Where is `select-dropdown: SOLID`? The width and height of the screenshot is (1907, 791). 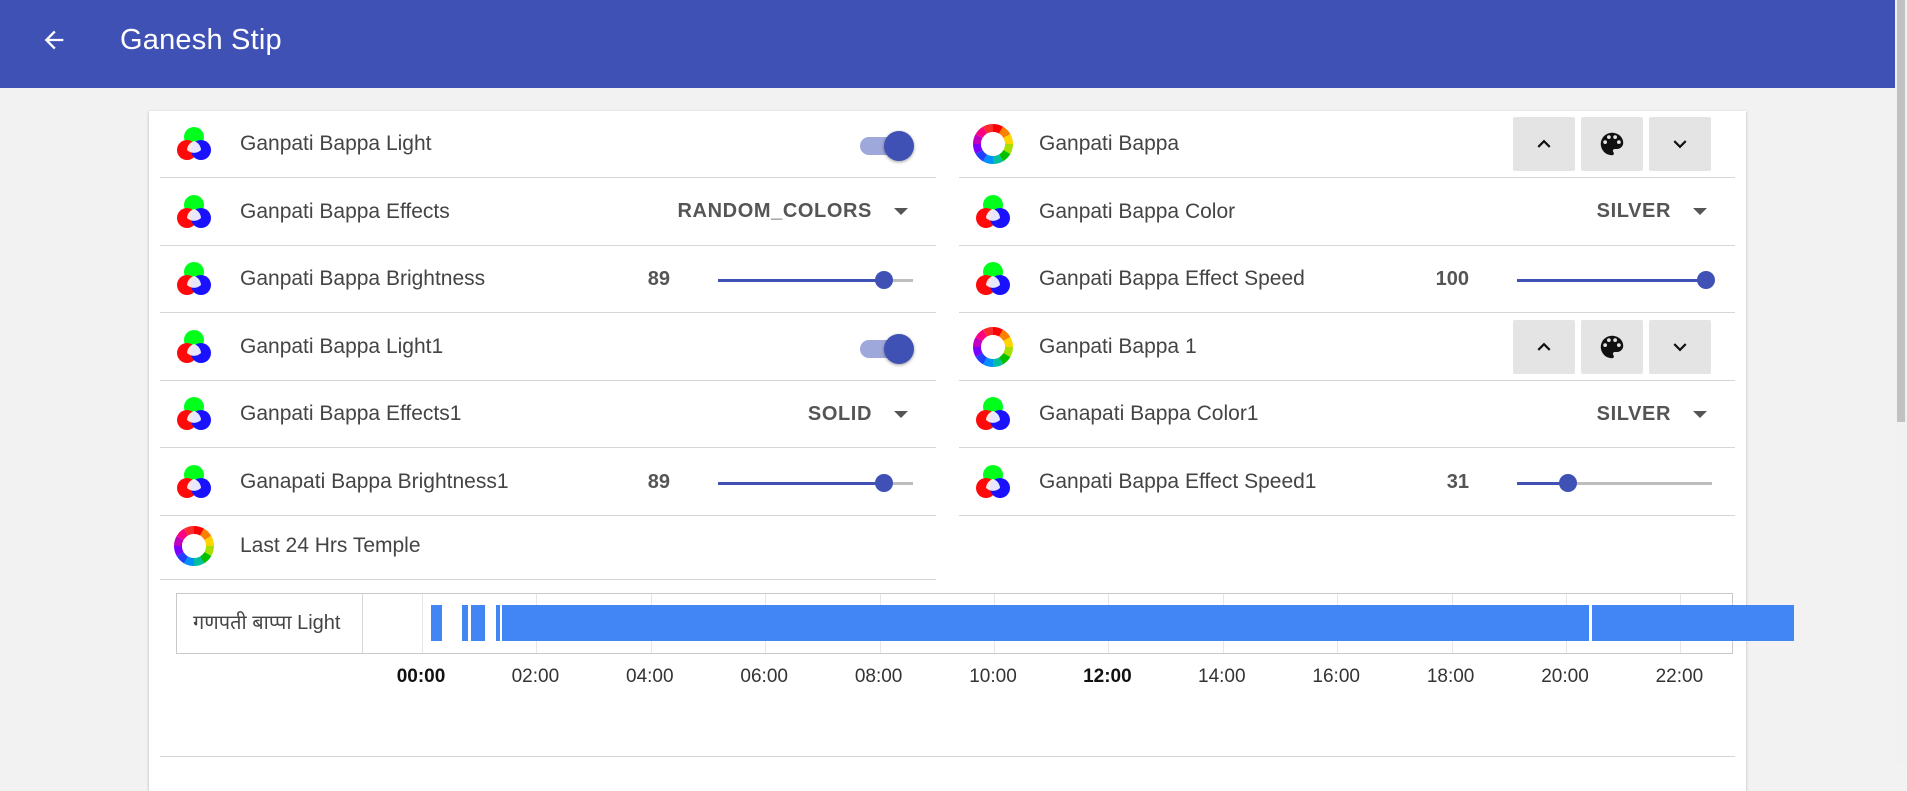
select-dropdown: SOLID is located at coordinates (858, 414).